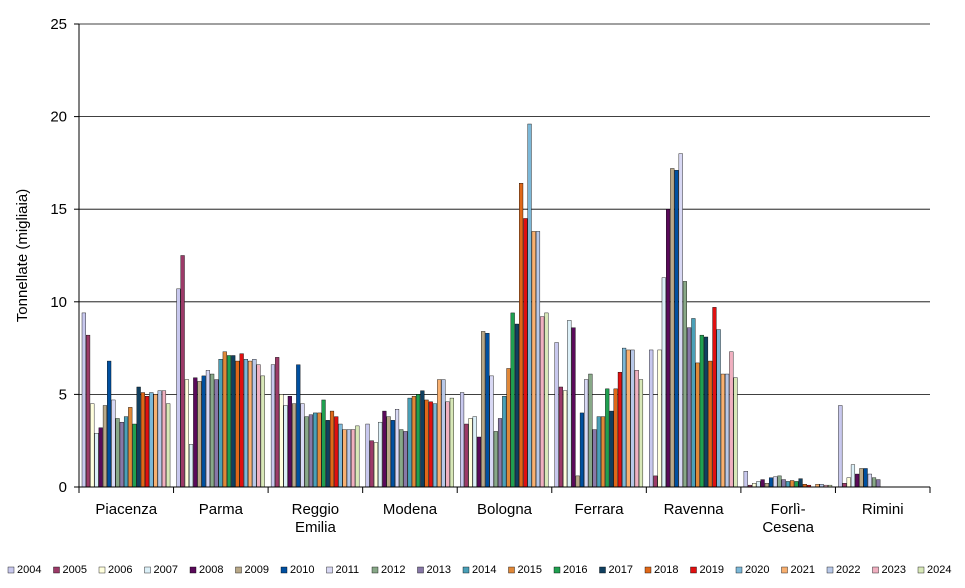 The image size is (965, 588). I want to click on legend-swatch-2023, so click(875, 570).